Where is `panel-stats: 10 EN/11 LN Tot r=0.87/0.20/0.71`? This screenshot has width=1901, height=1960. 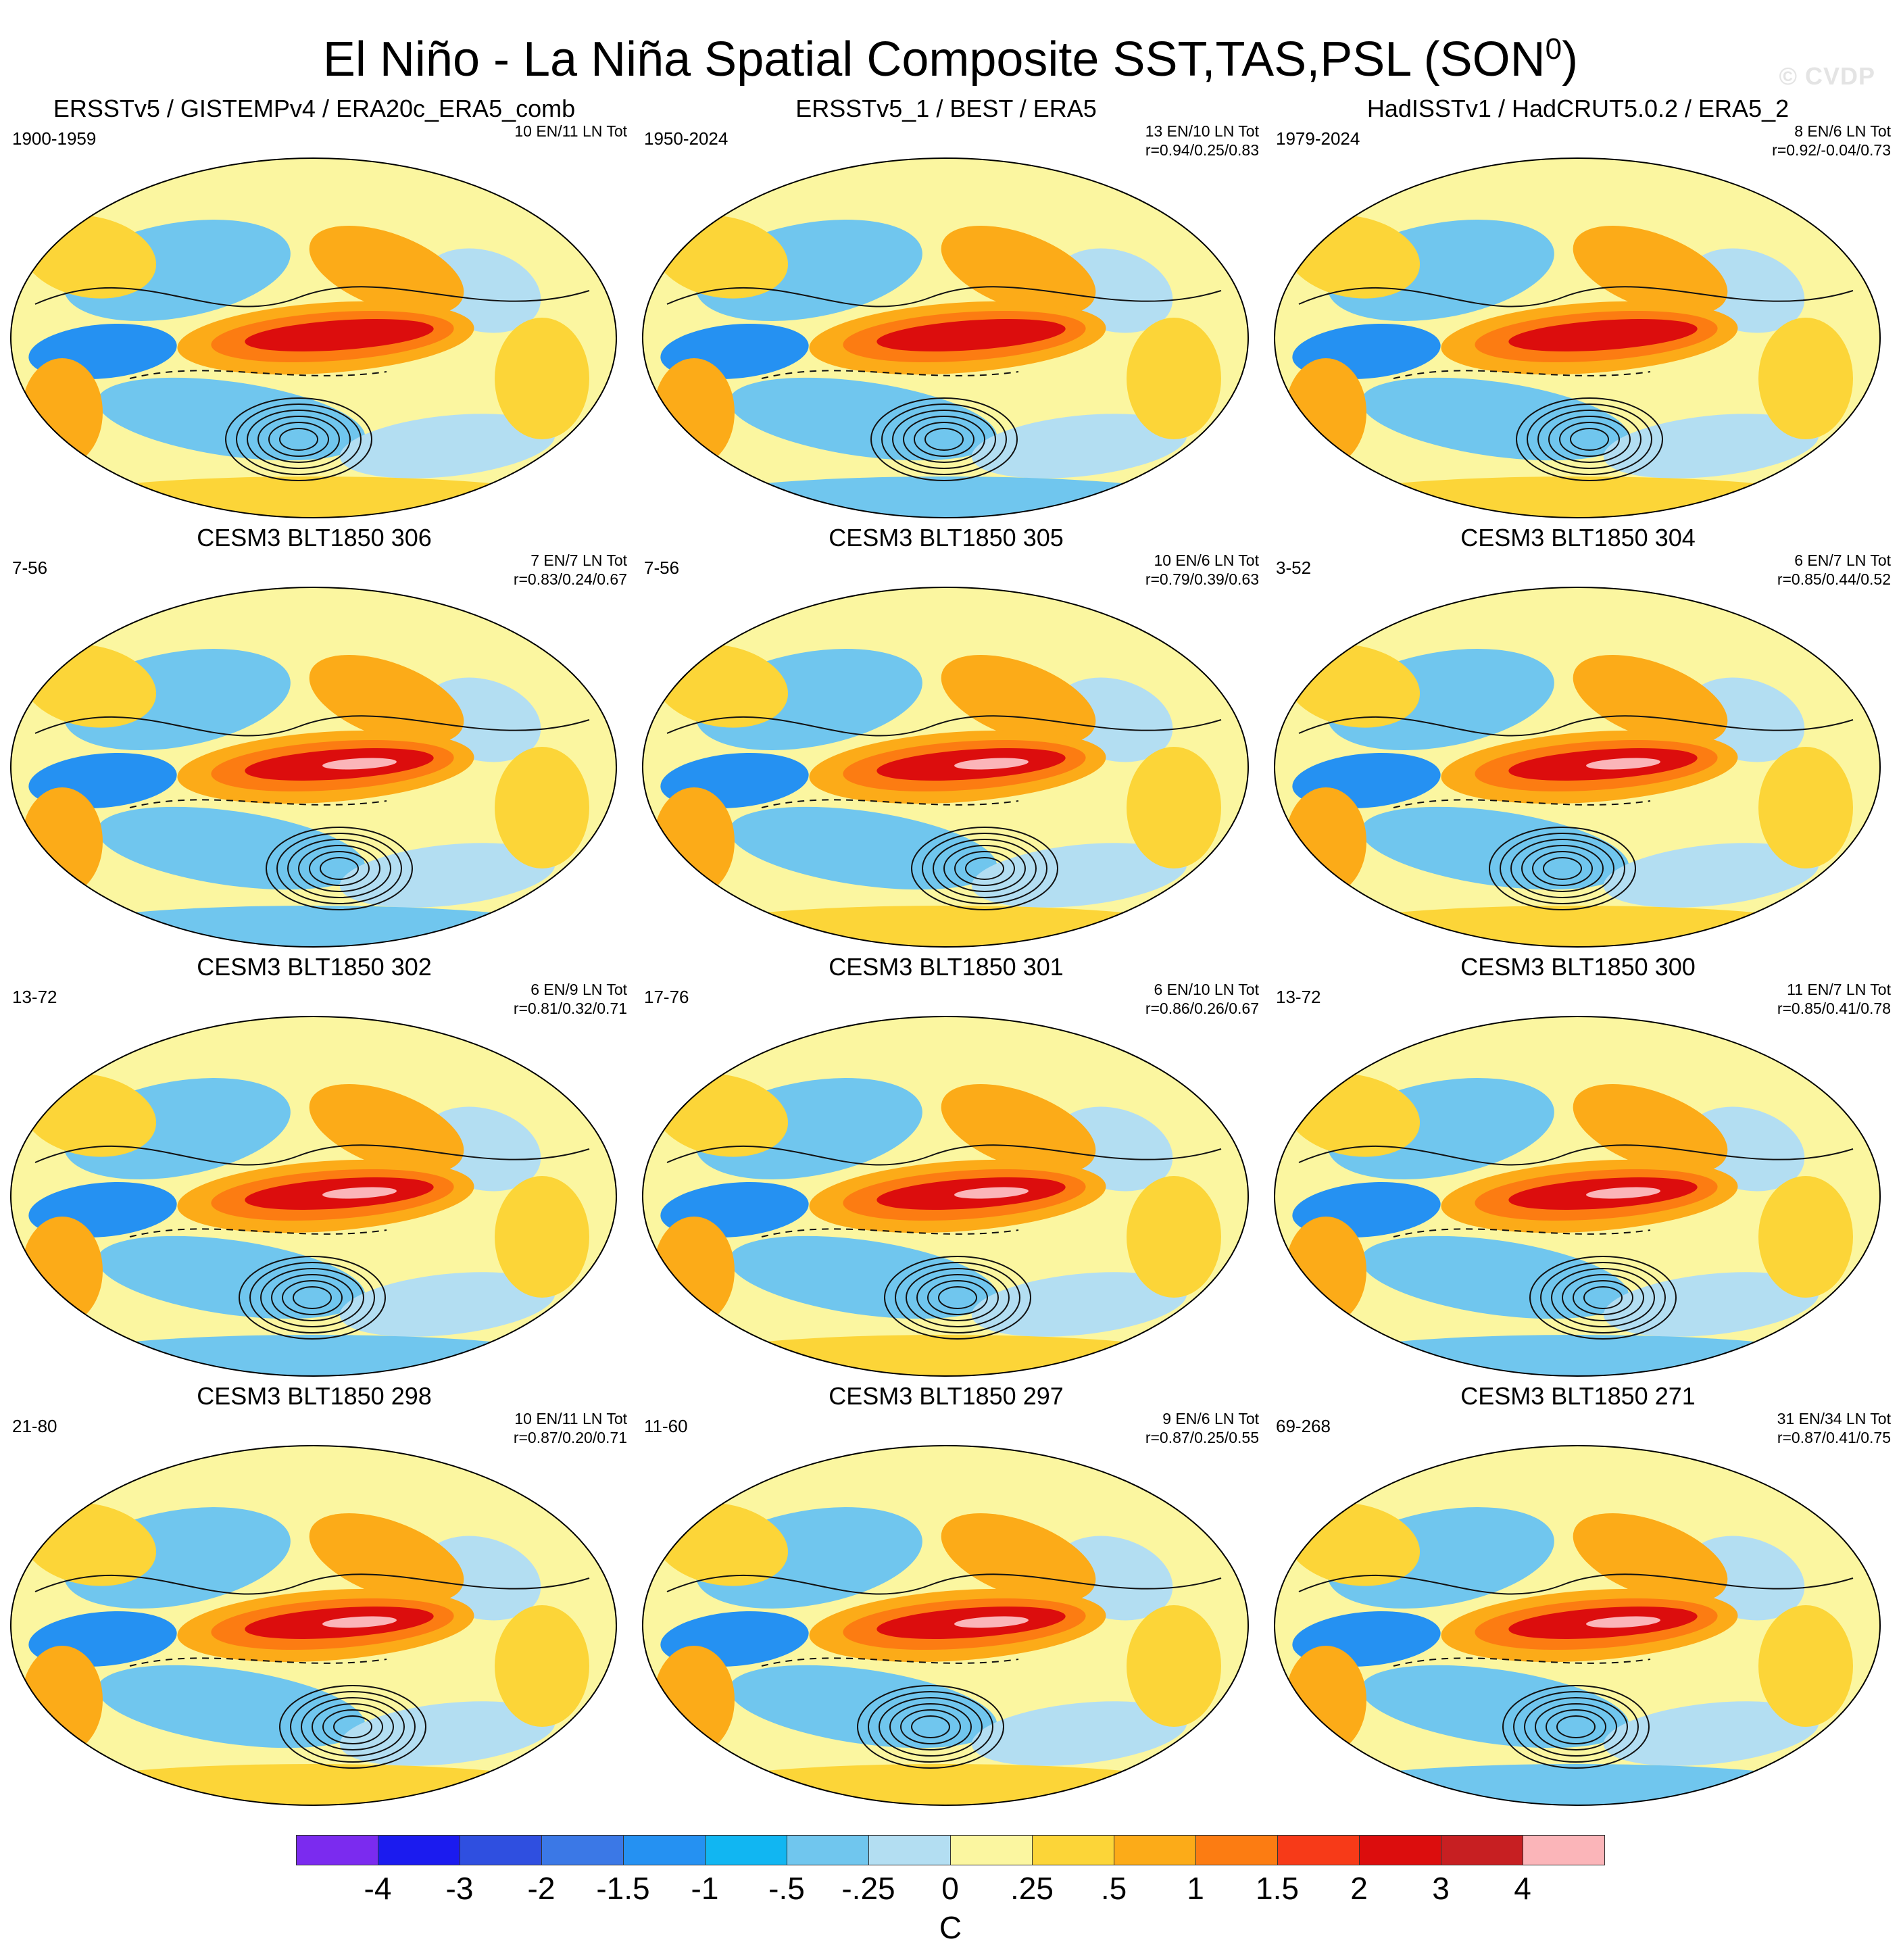
panel-stats: 10 EN/11 LN Tot r=0.87/0.20/0.71 is located at coordinates (570, 1428).